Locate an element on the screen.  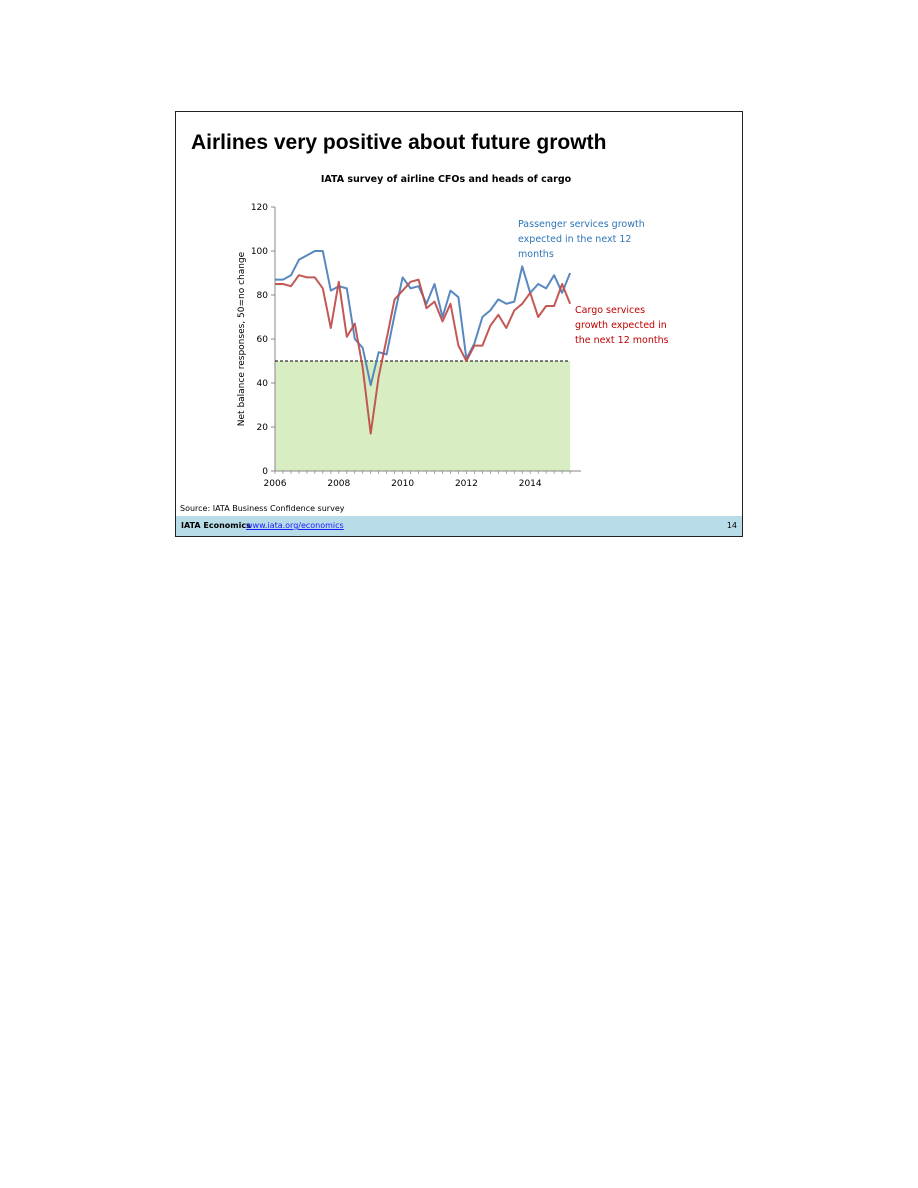
page-number: 14 is located at coordinates (731, 525).